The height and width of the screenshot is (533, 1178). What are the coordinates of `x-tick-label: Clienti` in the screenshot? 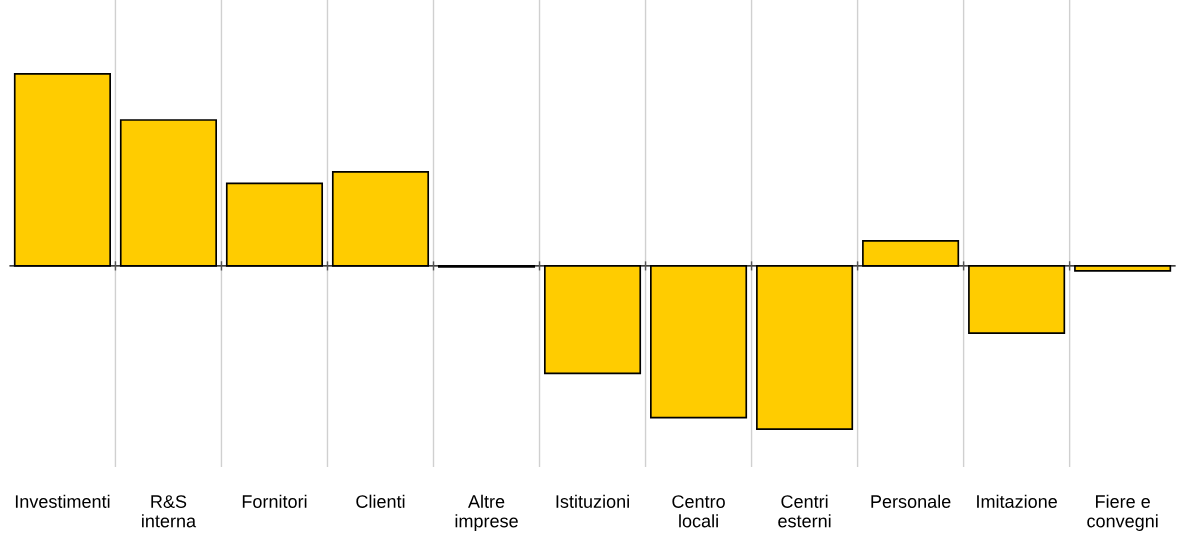 It's located at (380, 501).